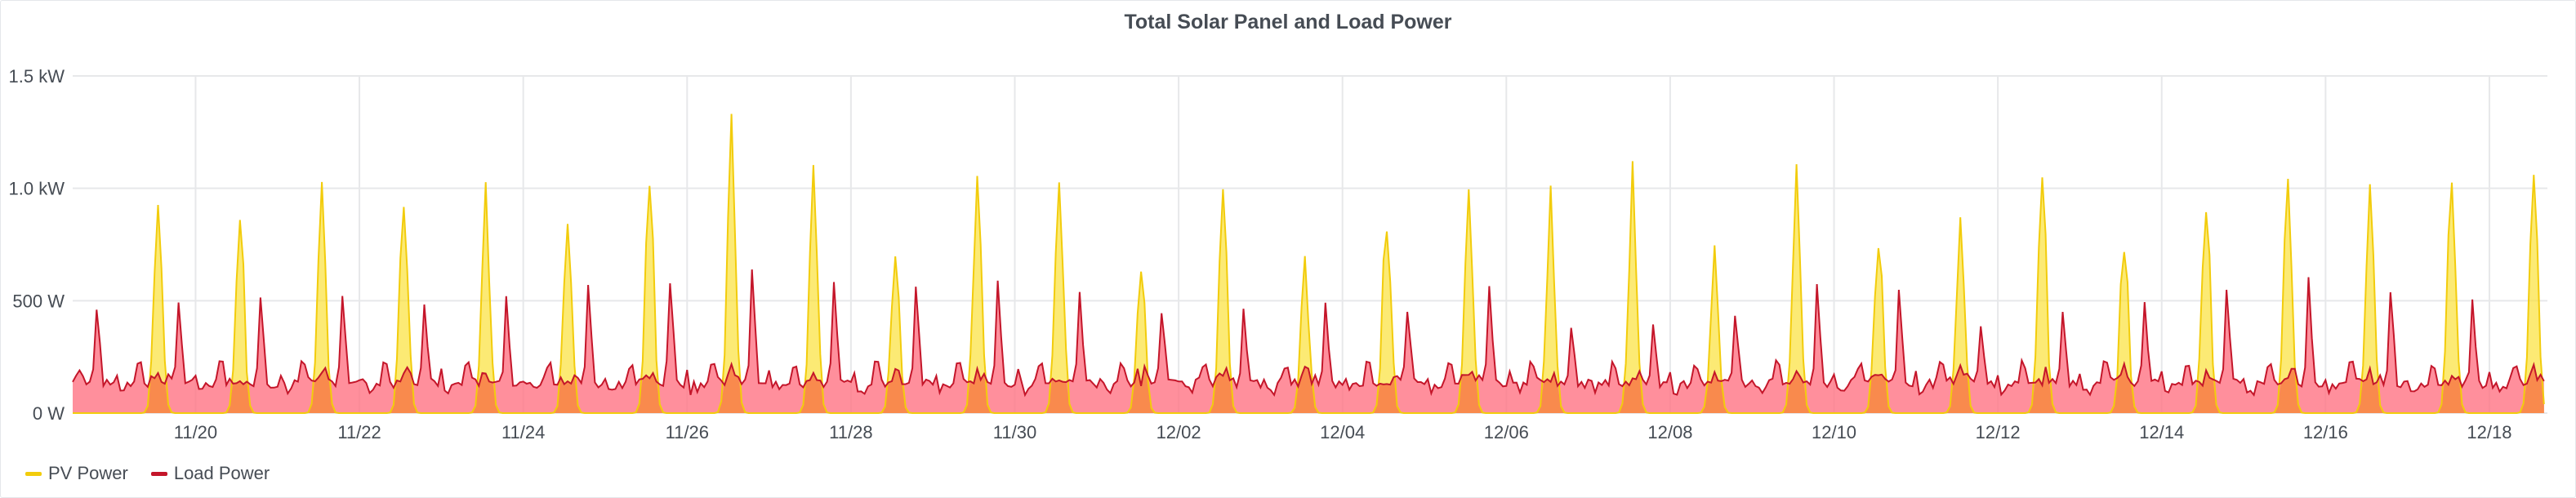 This screenshot has height=498, width=2576. I want to click on legend: PV Power Load Power, so click(147, 473).